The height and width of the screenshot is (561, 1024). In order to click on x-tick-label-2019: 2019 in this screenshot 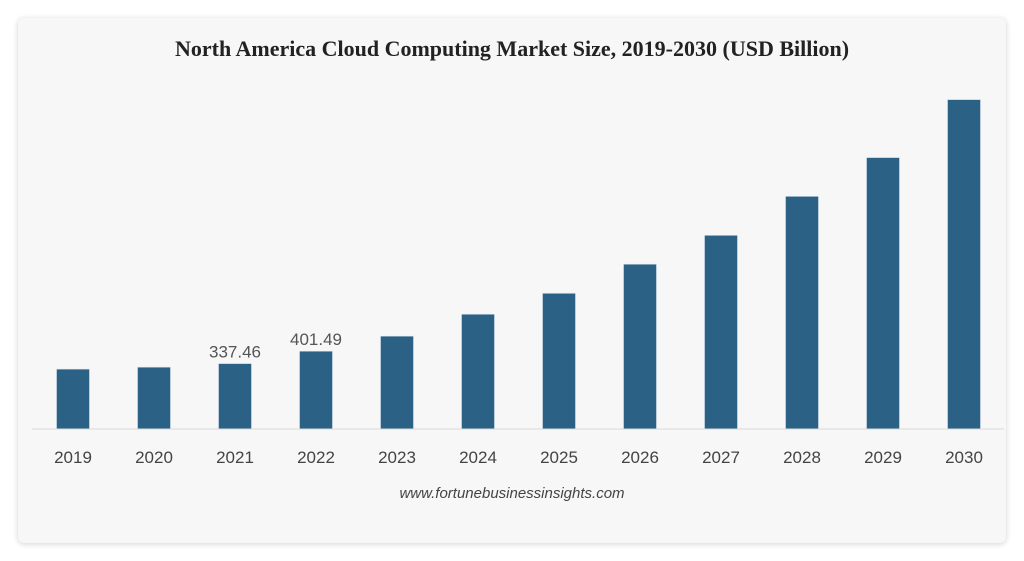, I will do `click(73, 457)`.